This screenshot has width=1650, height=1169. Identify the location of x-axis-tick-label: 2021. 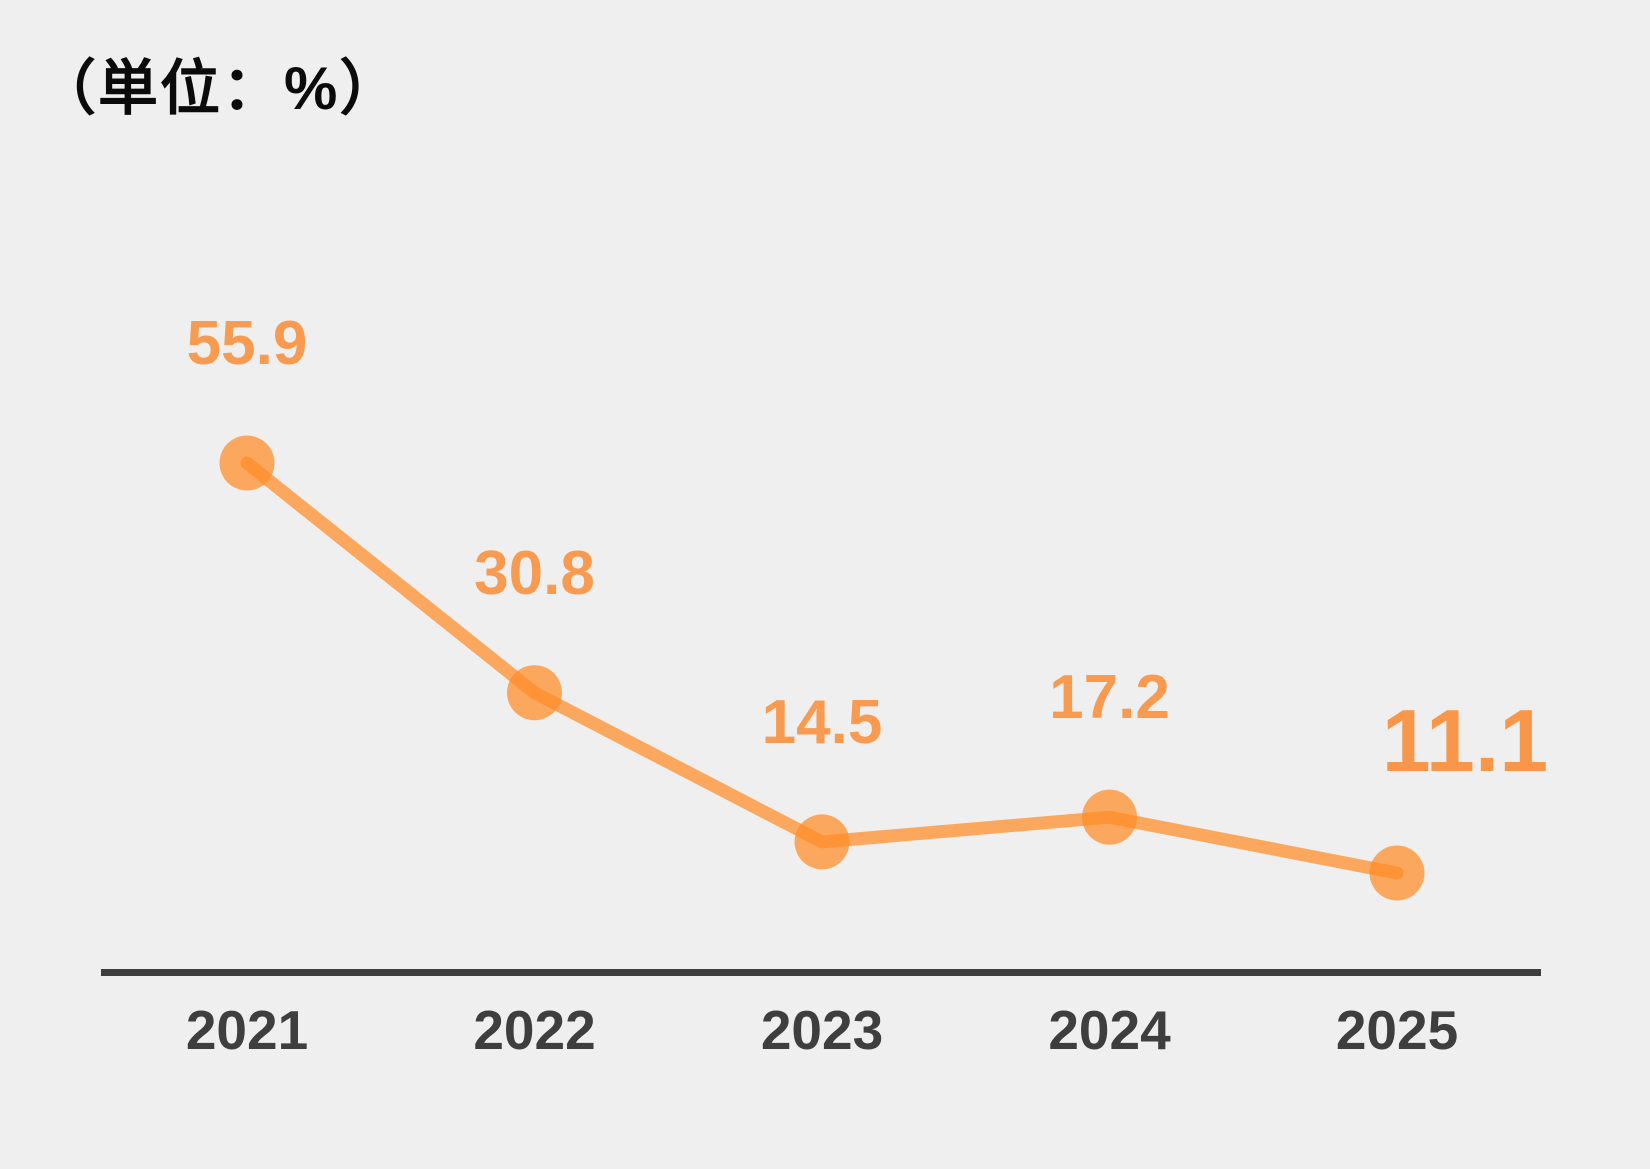
(247, 1030).